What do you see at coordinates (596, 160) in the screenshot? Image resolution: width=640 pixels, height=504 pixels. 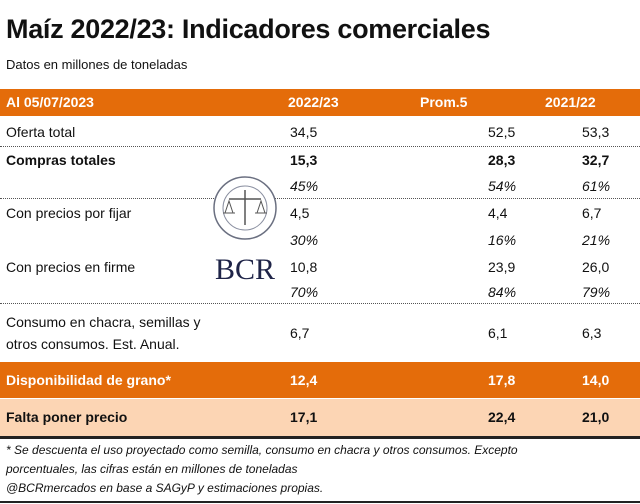 I see `cell: 32,7` at bounding box center [596, 160].